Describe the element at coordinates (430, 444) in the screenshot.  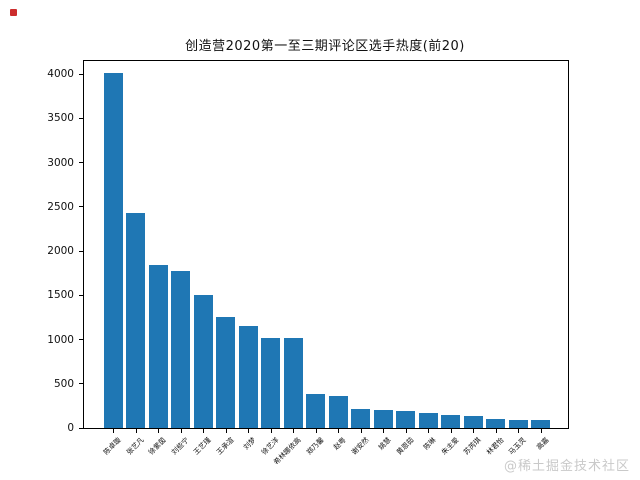
I see `x-tick-label: 陈琳` at that location.